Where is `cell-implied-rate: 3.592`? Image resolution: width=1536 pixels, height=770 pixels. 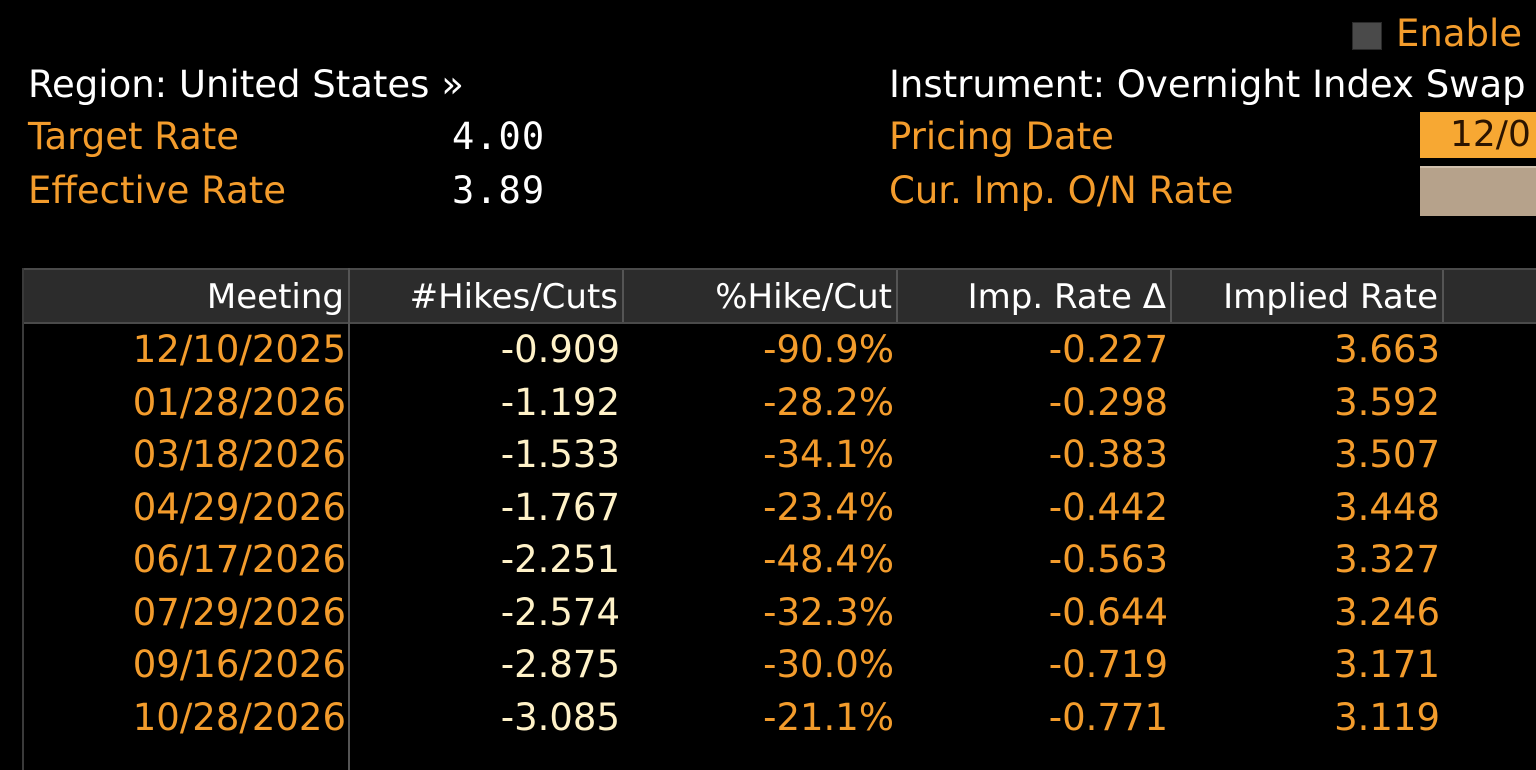
cell-implied-rate: 3.592 is located at coordinates (1387, 402).